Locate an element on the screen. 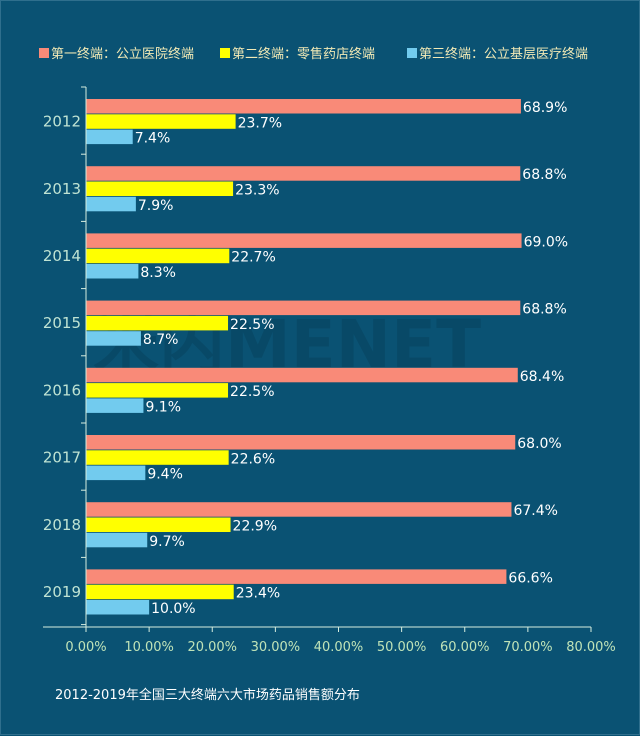  value-label-2019-series-2: 23.4% is located at coordinates (258, 594).